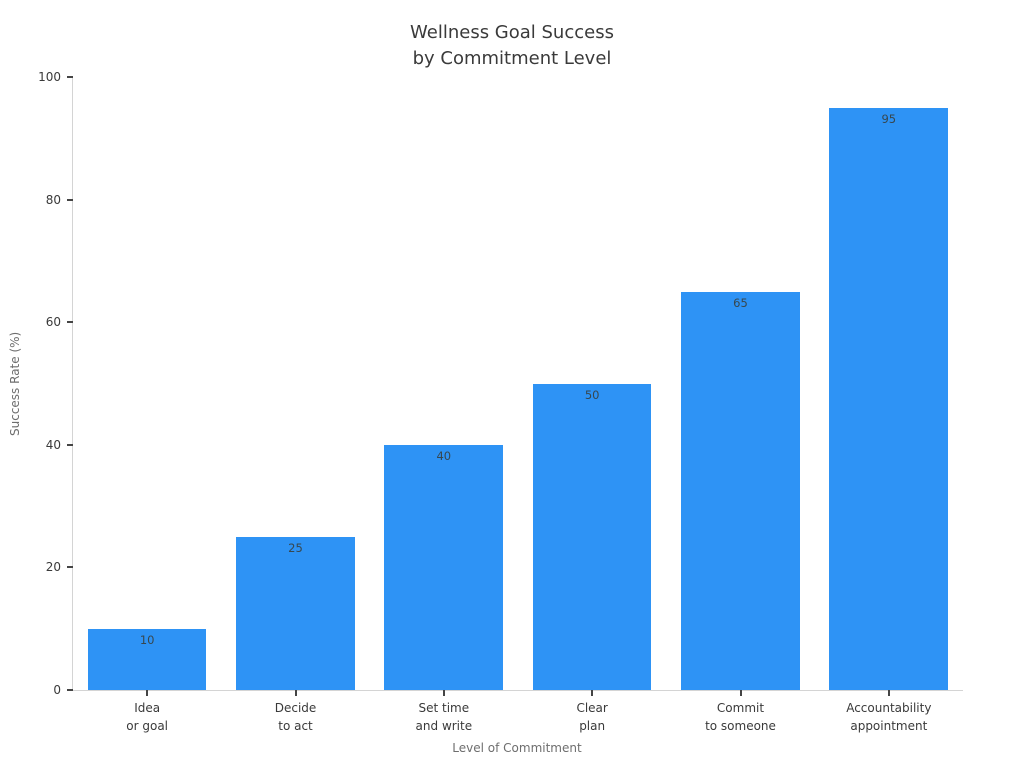 The height and width of the screenshot is (768, 1024). Describe the element at coordinates (512, 32) in the screenshot. I see `chart-title-line-1: Wellness Goal Success` at that location.